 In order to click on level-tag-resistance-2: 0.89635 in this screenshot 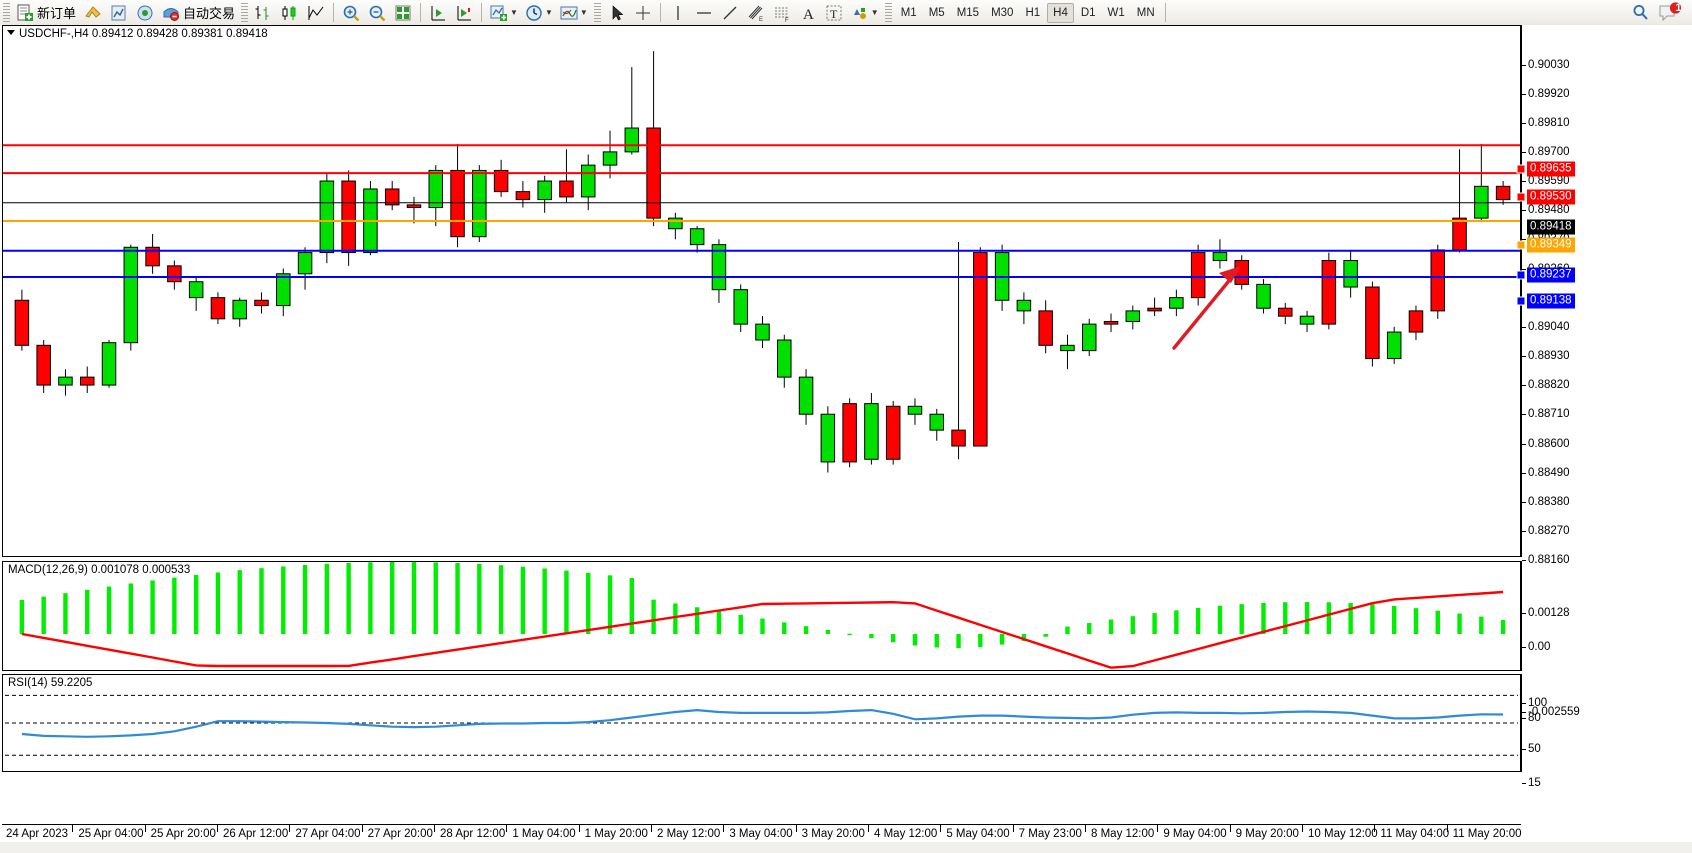, I will do `click(1551, 169)`.